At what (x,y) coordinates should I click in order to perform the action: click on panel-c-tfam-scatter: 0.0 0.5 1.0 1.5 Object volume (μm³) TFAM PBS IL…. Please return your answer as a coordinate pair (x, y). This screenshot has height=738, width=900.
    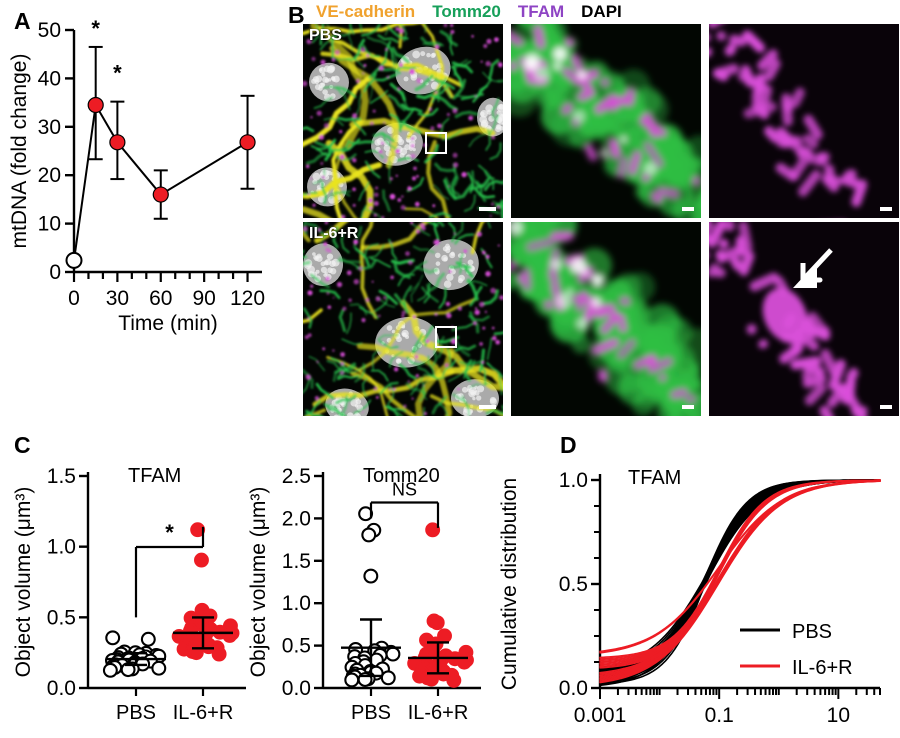
    Looking at the image, I should click on (135, 588).